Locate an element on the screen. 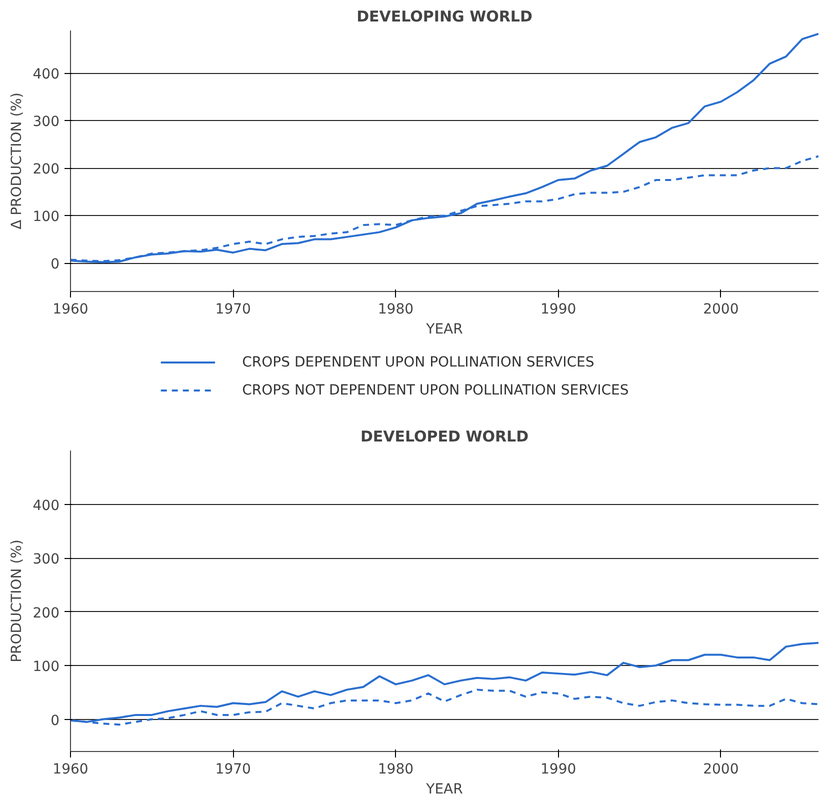 The image size is (828, 806). chart-title: DEVELOPING WORLD is located at coordinates (444, 17).